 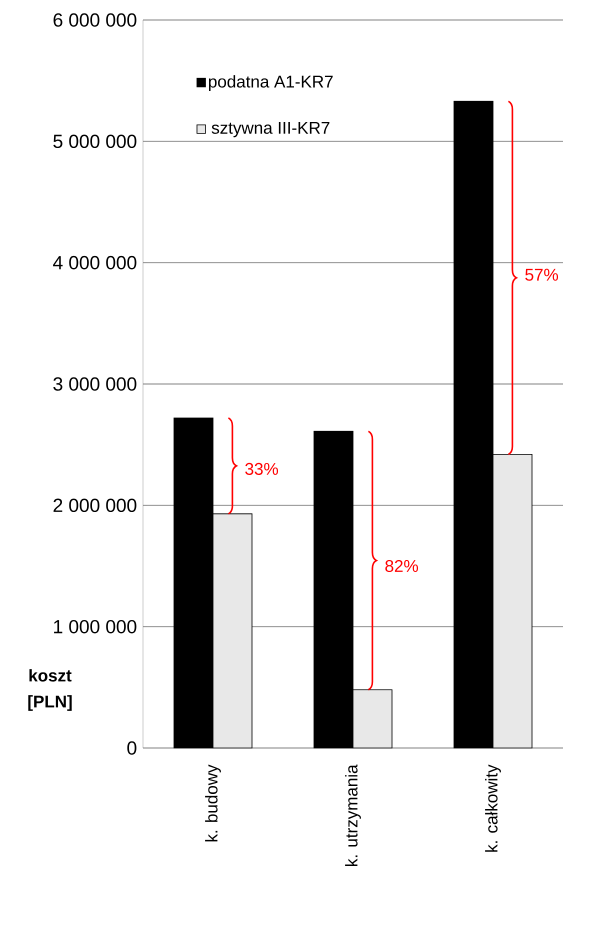 I want to click on x-tick-label: k. budowy, so click(x=213, y=803).